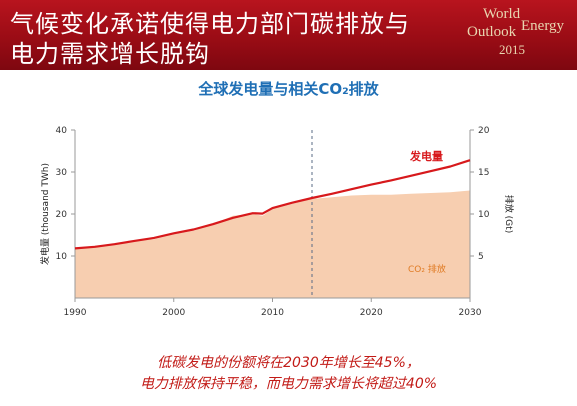 The width and height of the screenshot is (577, 406). What do you see at coordinates (288, 384) in the screenshot?
I see `footer-note-line-2: 电力排放保持平稳，而电力需求增长将超过40%` at bounding box center [288, 384].